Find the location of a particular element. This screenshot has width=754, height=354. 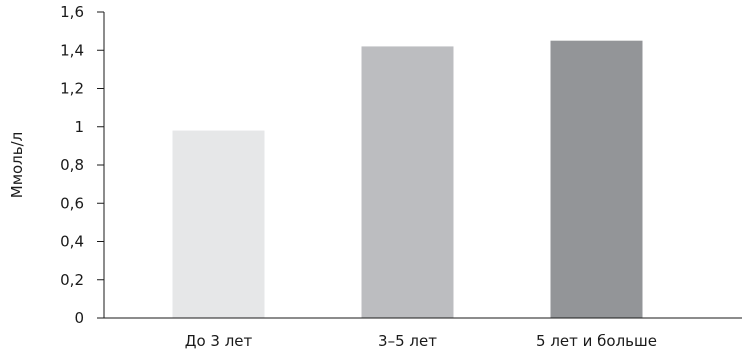

y-axis-title: Ммоль/л is located at coordinates (17, 165).